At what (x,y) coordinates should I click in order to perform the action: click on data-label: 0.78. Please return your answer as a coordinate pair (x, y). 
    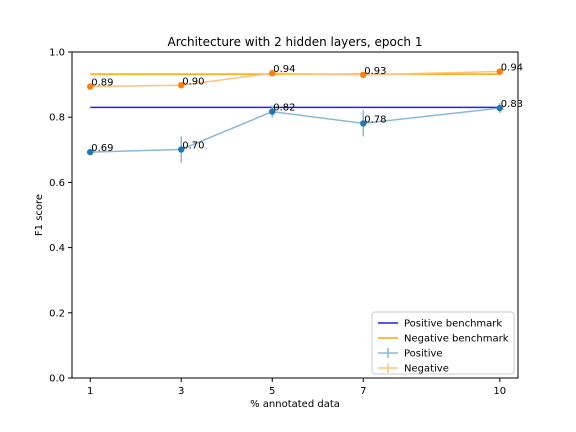
    Looking at the image, I should click on (375, 119).